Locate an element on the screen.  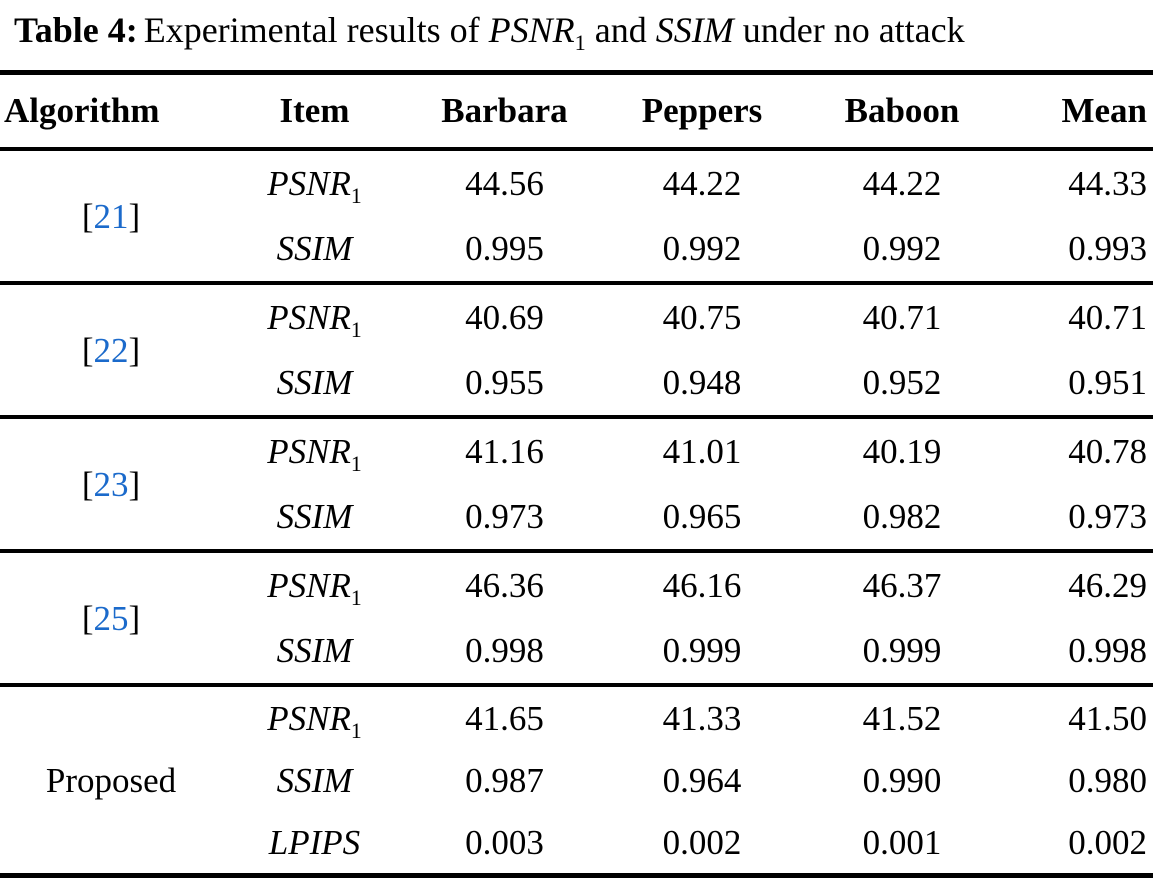
caption-text-before: Experimental results of is located at coordinates (316, 30).